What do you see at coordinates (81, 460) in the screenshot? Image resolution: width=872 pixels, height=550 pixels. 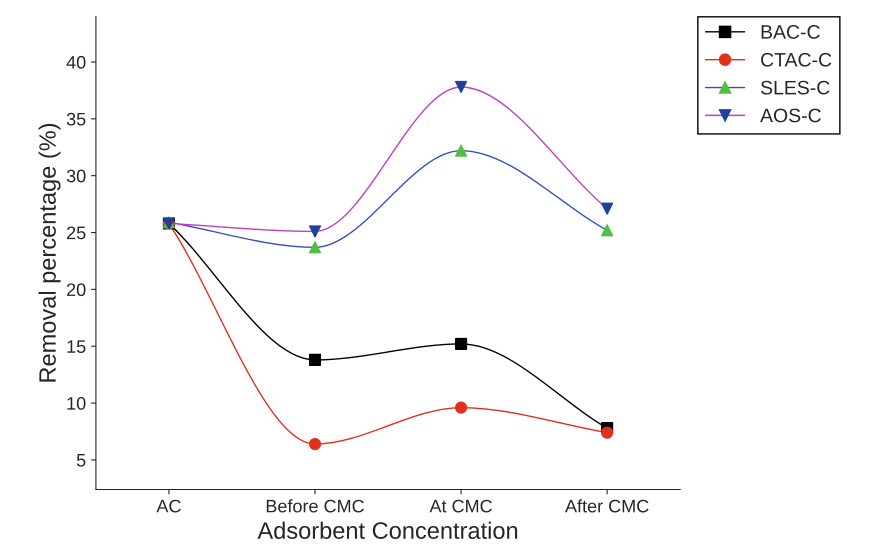 I see `y-tick-label: 5` at bounding box center [81, 460].